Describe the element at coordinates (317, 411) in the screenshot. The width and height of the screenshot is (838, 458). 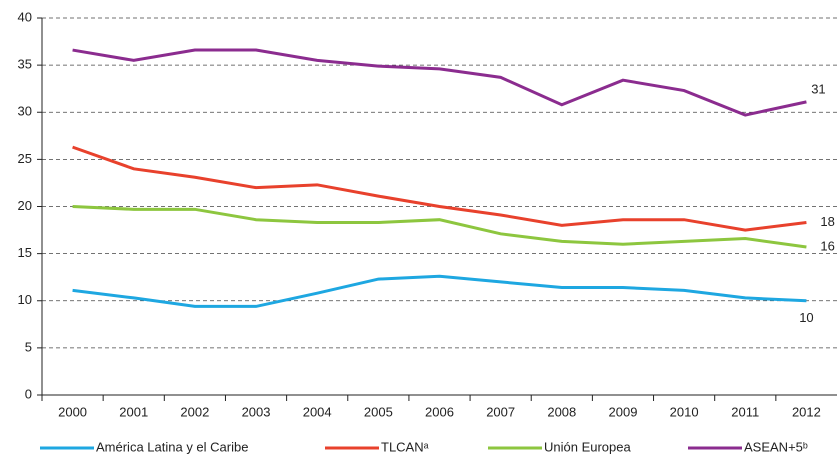
I see `x-tick-label: 2004` at that location.